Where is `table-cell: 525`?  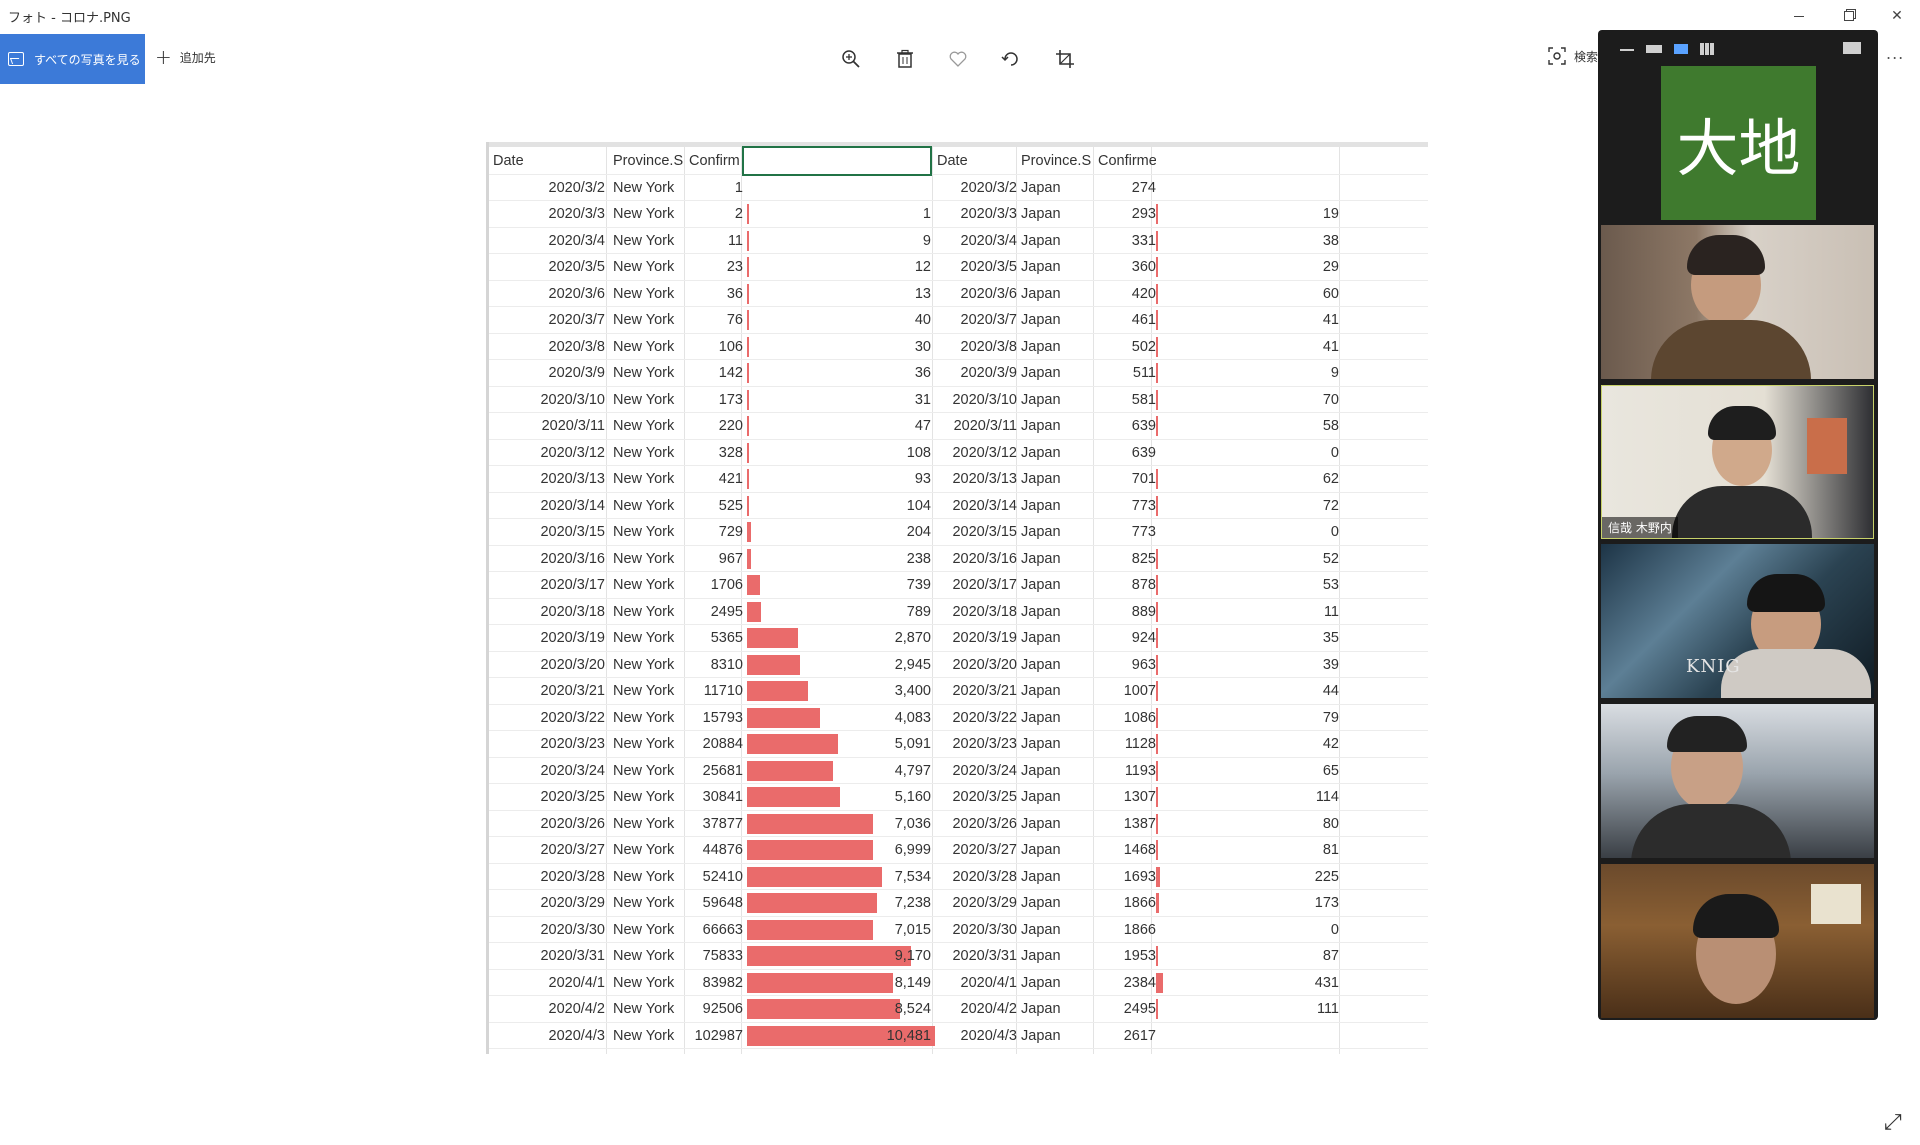
table-cell: 525 is located at coordinates (730, 505).